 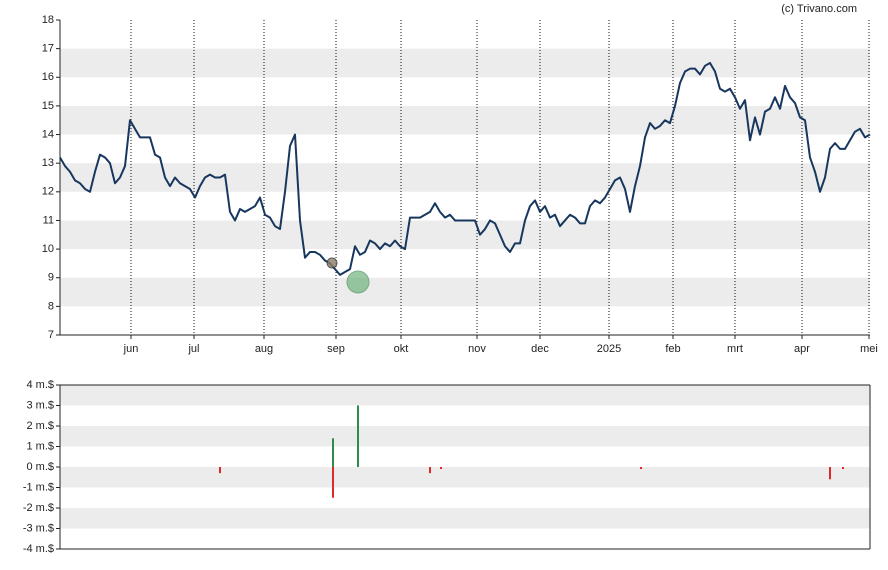 I want to click on y-tick-label: -3 m.$, so click(x=38, y=528).